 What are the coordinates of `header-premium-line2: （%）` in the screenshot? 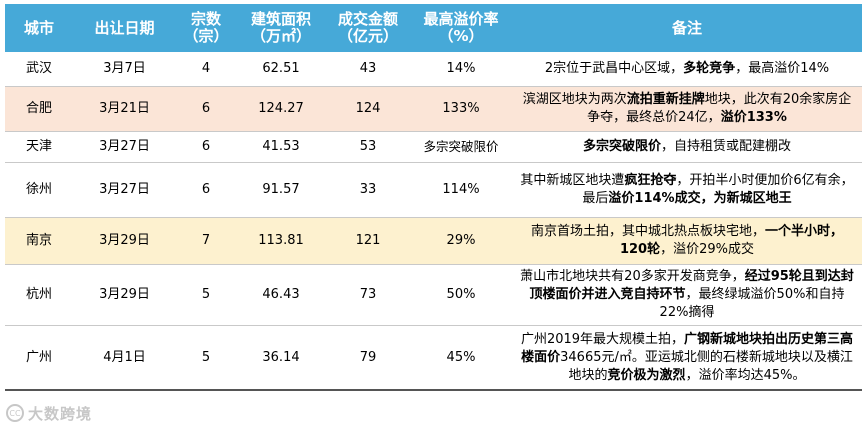 It's located at (461, 36).